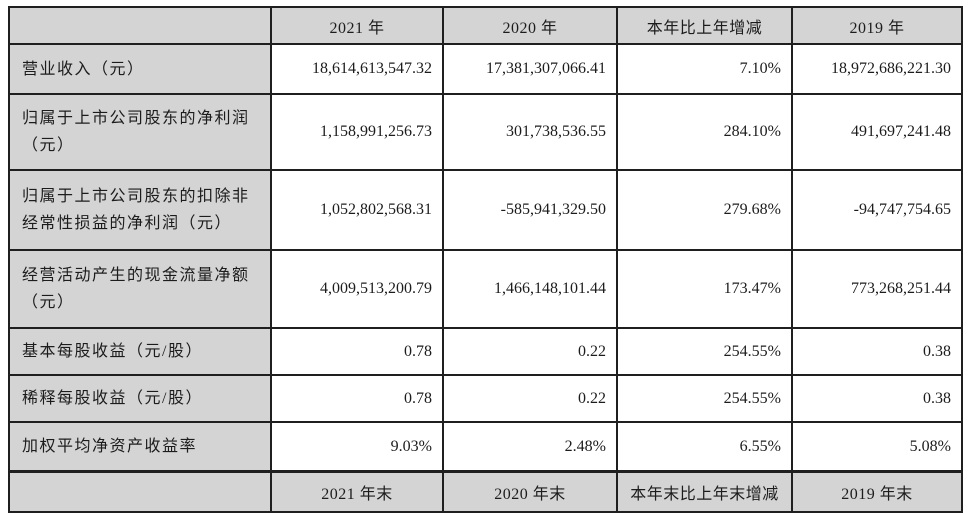 The image size is (969, 513). What do you see at coordinates (704, 491) in the screenshot?
I see `footer-cell-yoy-end-change: 本年末比上年末增减` at bounding box center [704, 491].